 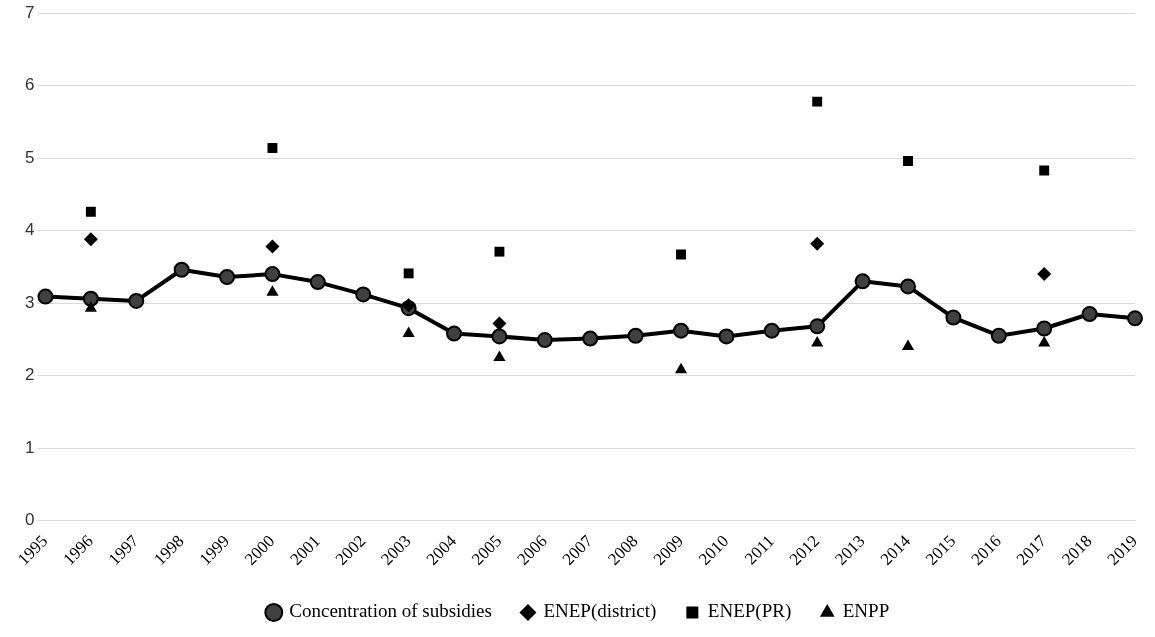 I want to click on y-tick-label: 5, so click(x=29, y=157).